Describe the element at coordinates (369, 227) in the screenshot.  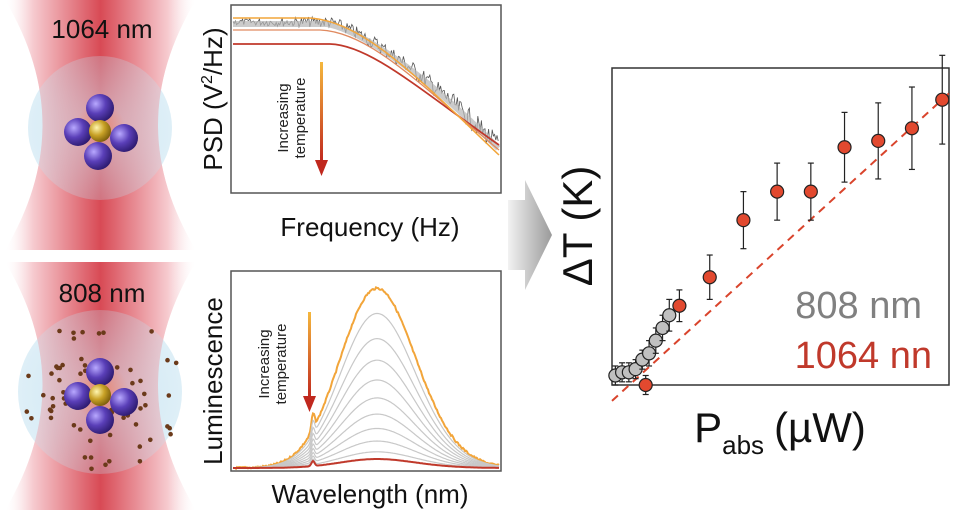
I see `psd-xlabel: Frequency (Hz)` at that location.